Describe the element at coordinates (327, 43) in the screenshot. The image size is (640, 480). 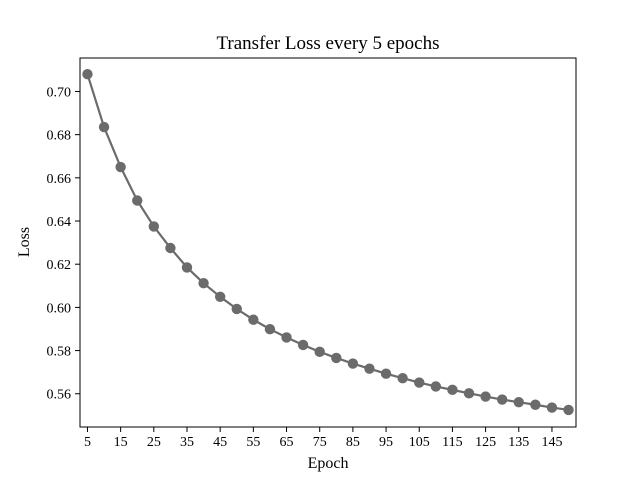
I see `chart-title: Transfer Loss every 5 epochs` at that location.